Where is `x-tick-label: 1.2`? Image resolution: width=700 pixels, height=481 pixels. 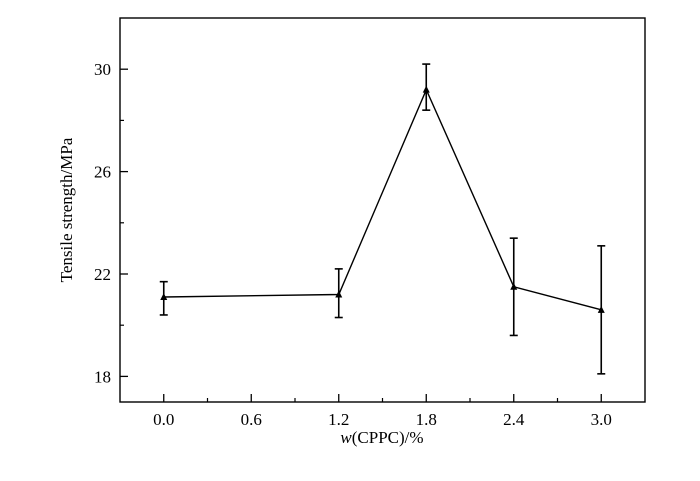
x-tick-label: 1.2 is located at coordinates (338, 419).